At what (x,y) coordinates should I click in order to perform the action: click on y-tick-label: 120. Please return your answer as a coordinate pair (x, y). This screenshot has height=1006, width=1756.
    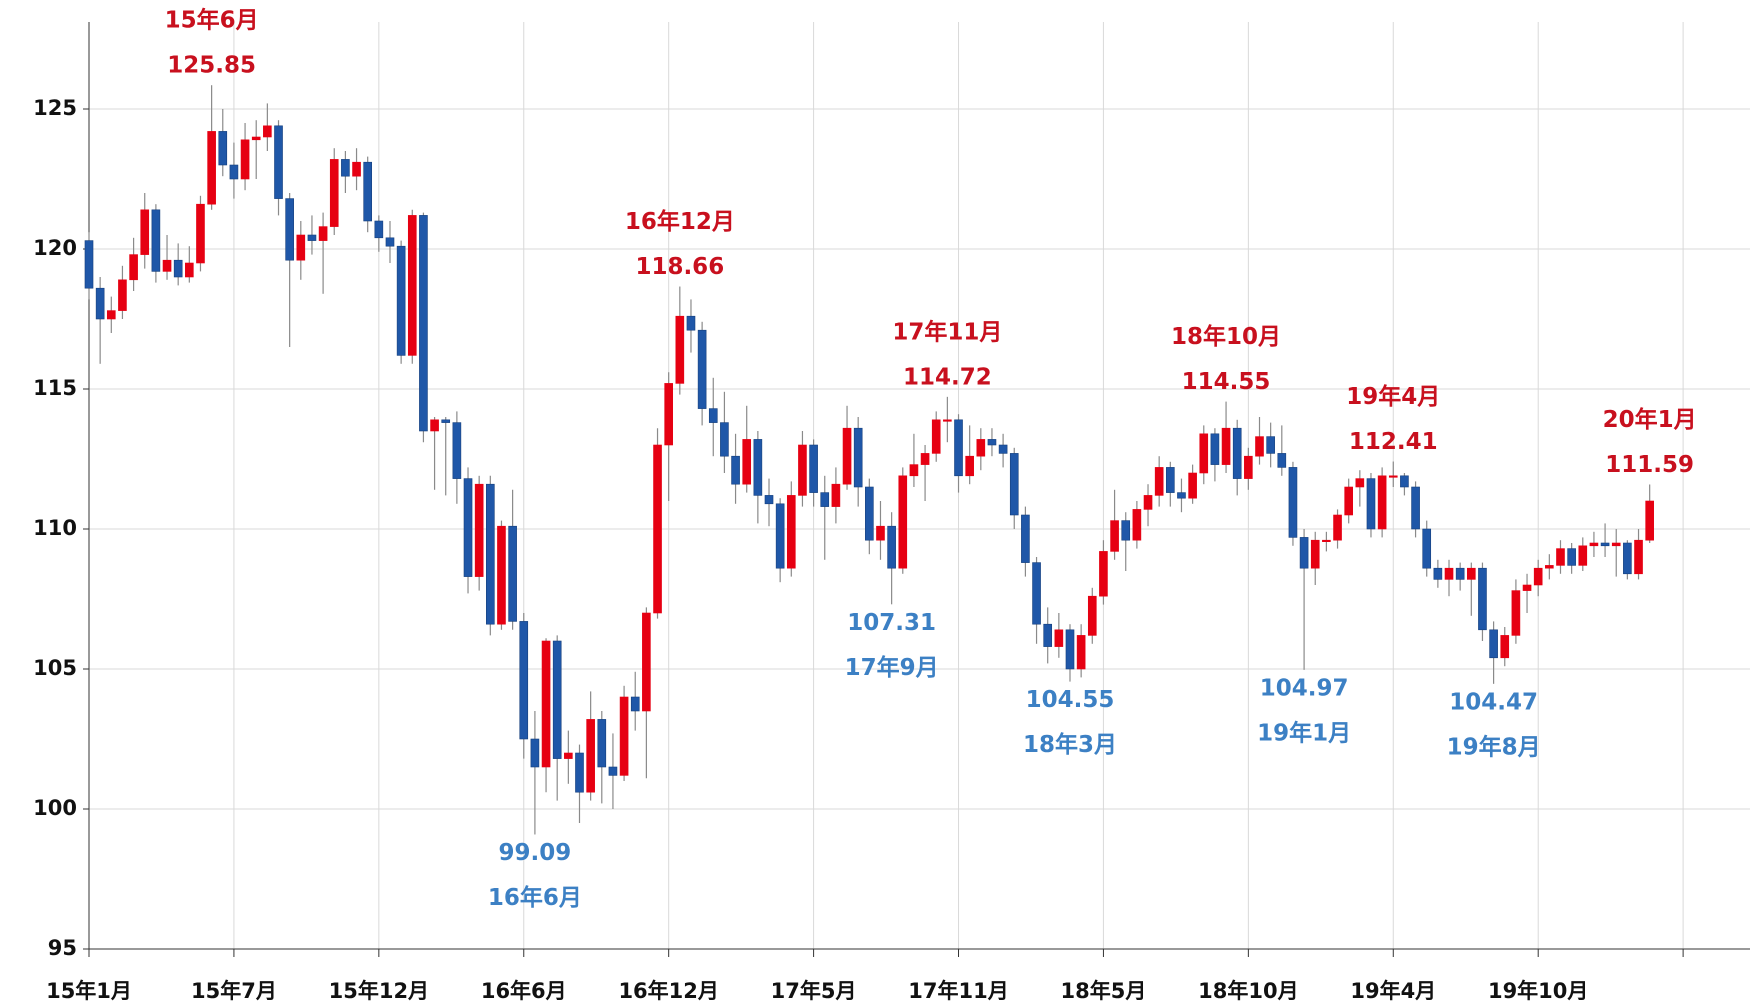
    Looking at the image, I should click on (55, 248).